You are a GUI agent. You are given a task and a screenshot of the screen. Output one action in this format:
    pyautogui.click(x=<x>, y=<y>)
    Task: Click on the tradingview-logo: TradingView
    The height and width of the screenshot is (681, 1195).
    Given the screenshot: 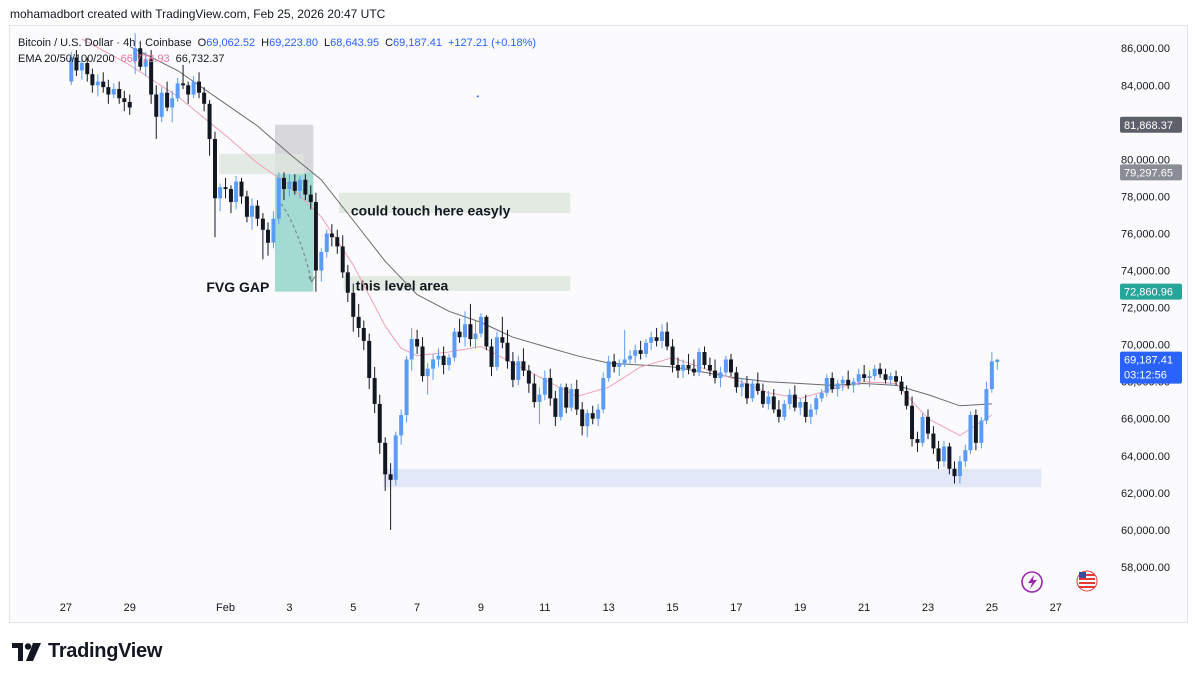 What is the action you would take?
    pyautogui.click(x=87, y=651)
    